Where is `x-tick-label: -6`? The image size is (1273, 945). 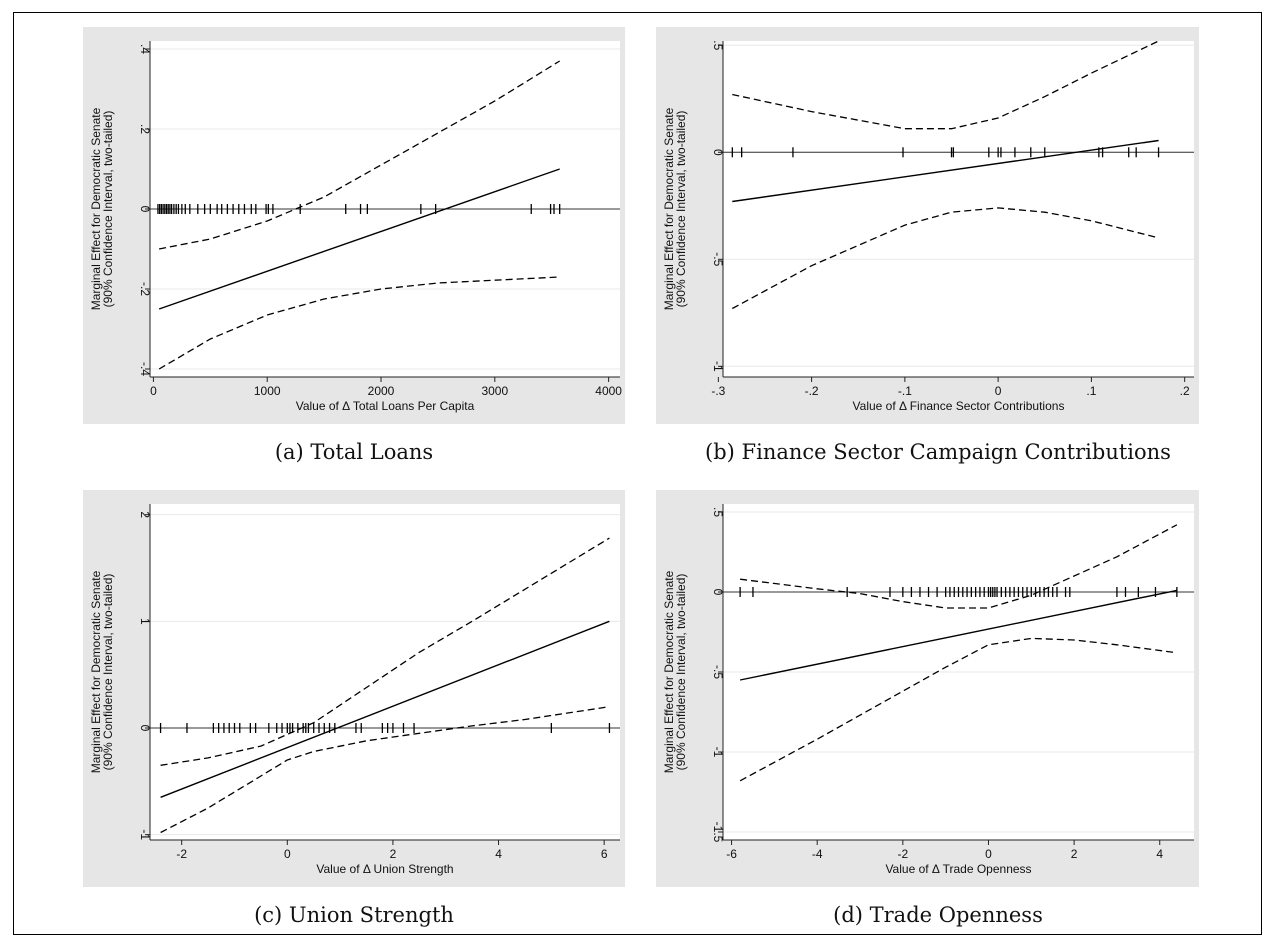 x-tick-label: -6 is located at coordinates (731, 854).